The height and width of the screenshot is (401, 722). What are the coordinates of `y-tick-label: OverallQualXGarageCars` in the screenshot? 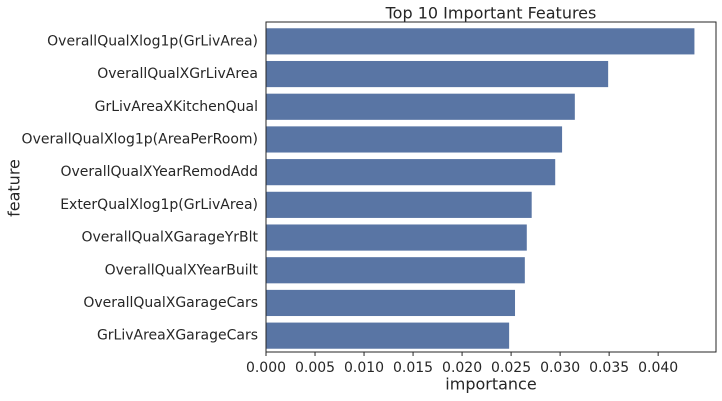 It's located at (170, 303).